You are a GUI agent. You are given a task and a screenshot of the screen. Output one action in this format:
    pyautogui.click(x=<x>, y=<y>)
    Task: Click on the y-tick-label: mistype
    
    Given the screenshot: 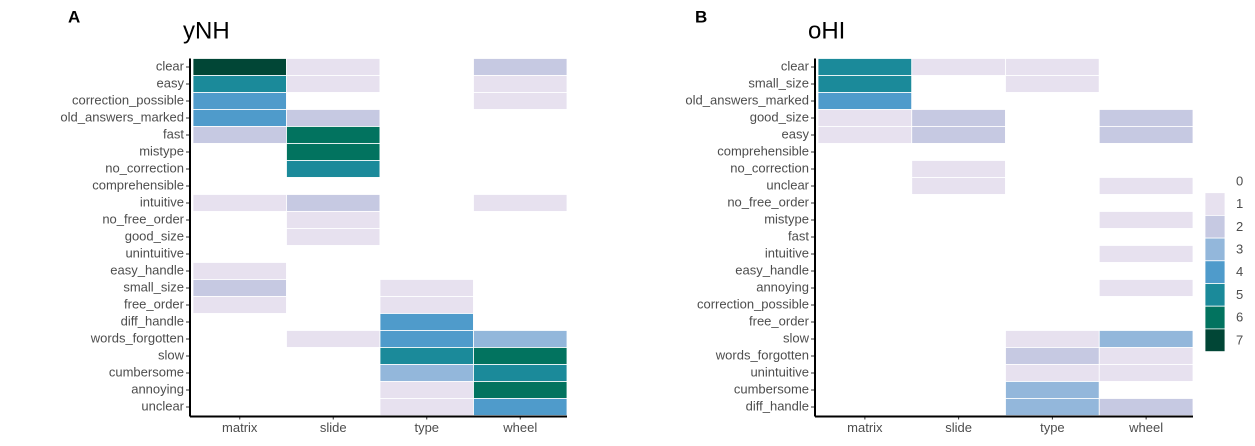 What is the action you would take?
    pyautogui.click(x=161, y=150)
    